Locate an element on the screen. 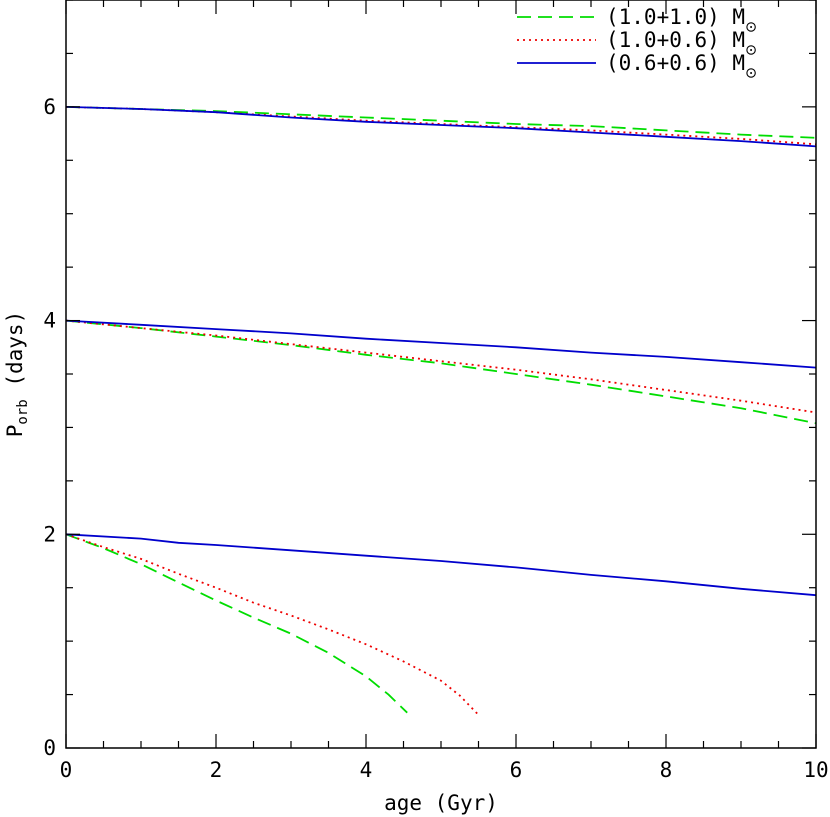 This screenshot has height=817, width=830. x-tick-label: 10 is located at coordinates (815, 770).